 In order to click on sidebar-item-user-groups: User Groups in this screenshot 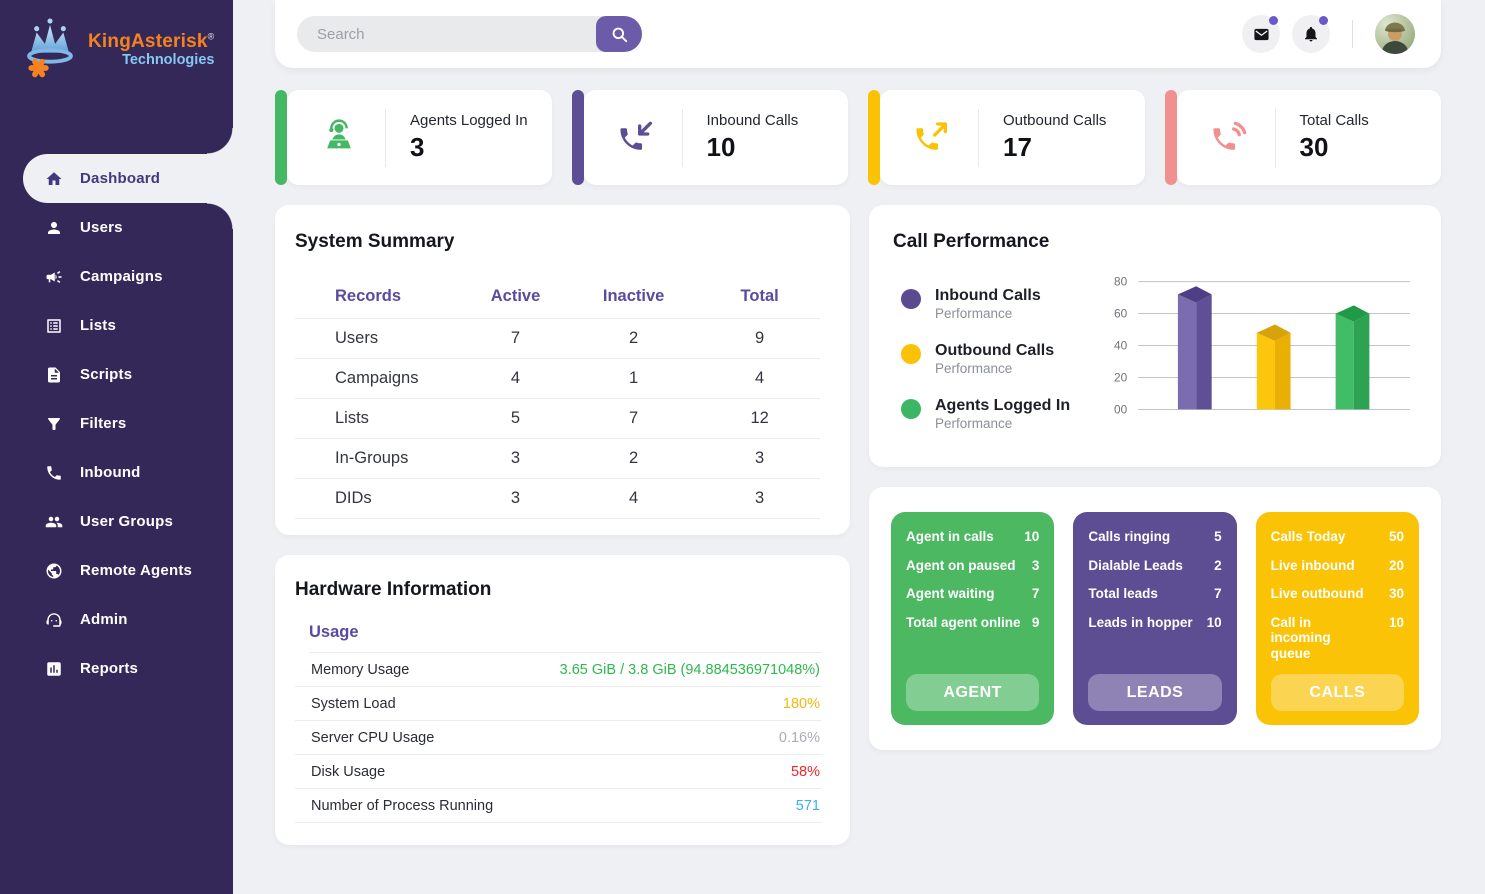, I will do `click(116, 521)`.